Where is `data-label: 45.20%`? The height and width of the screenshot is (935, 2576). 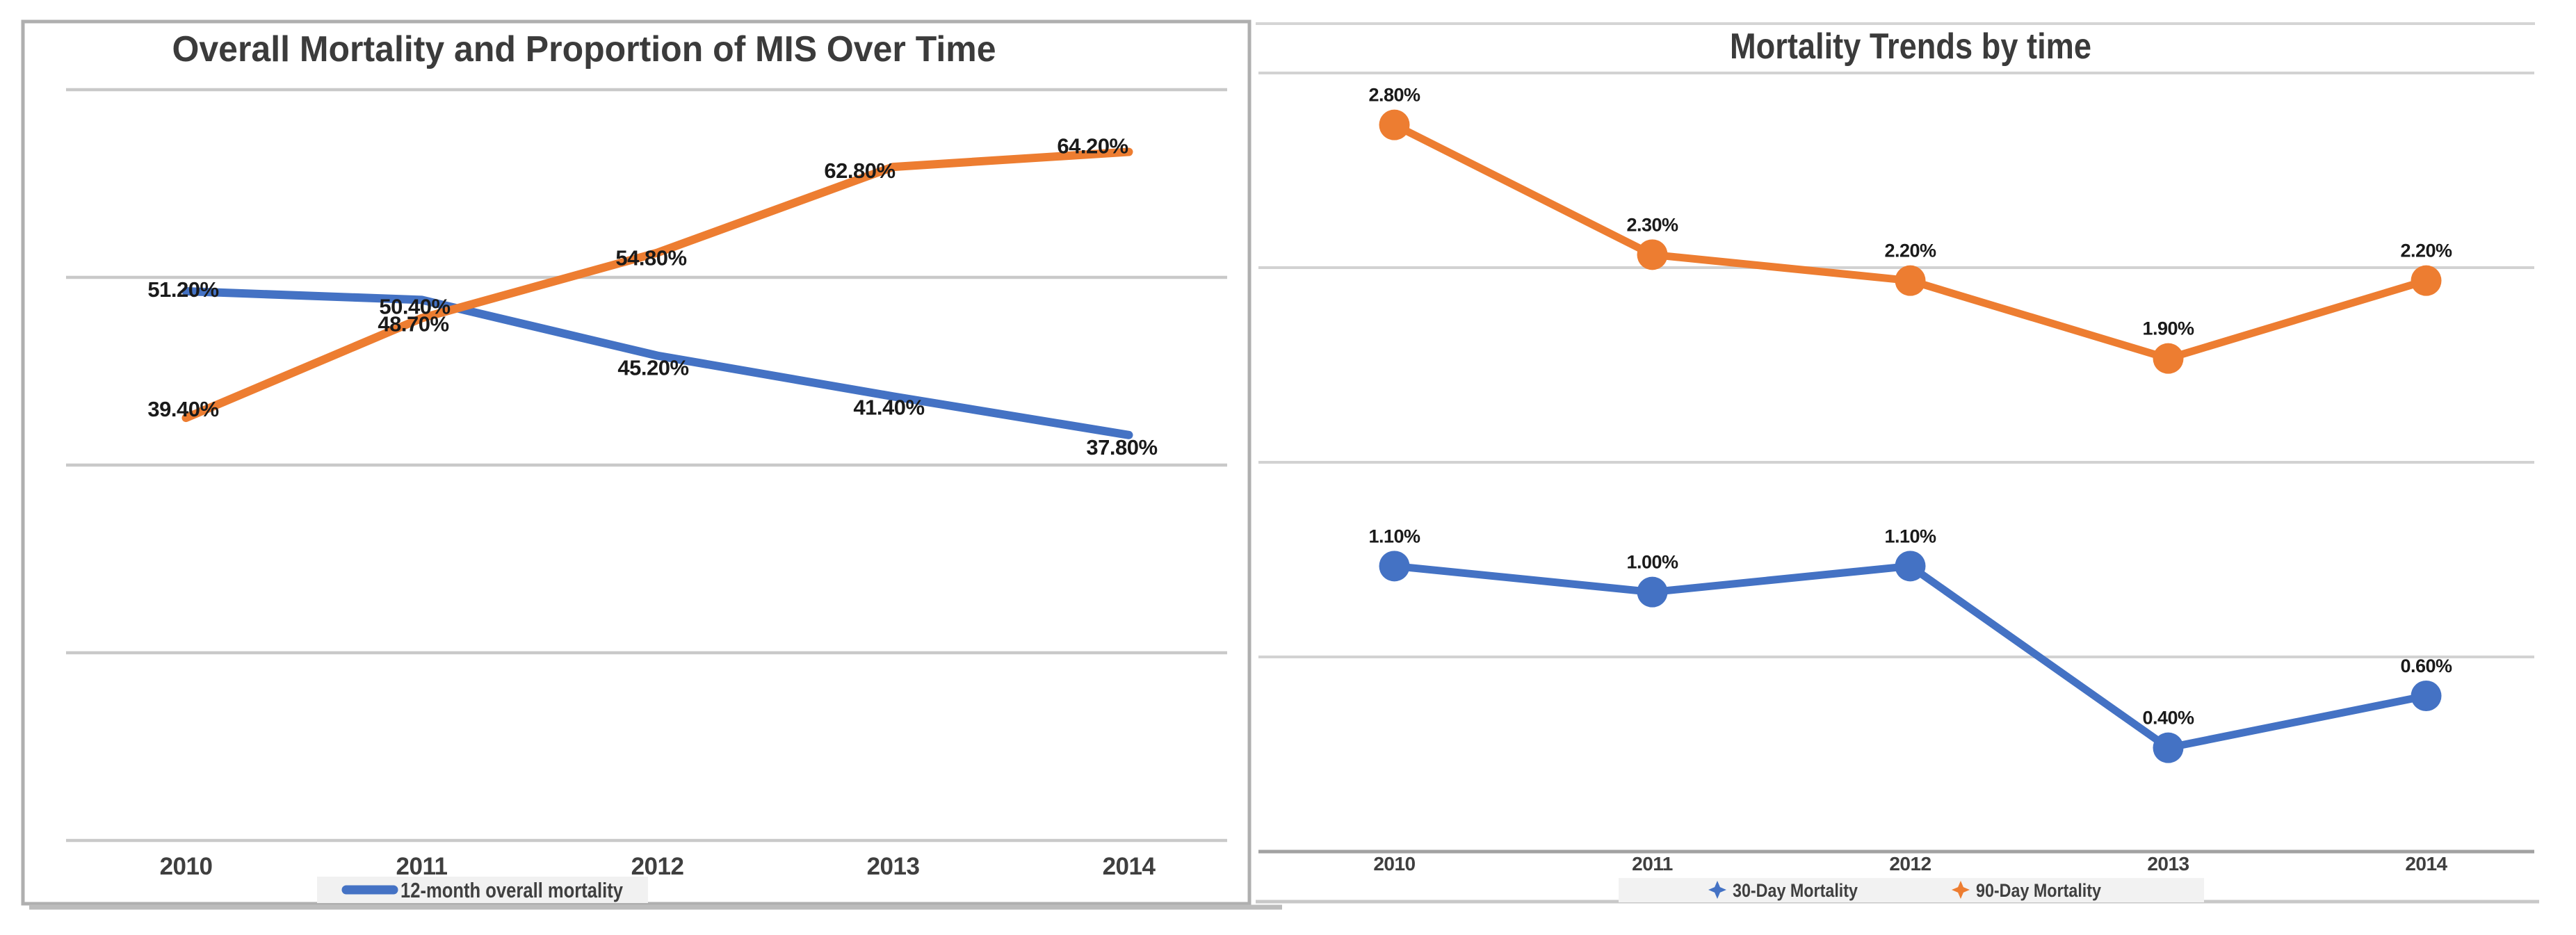
data-label: 45.20% is located at coordinates (652, 368).